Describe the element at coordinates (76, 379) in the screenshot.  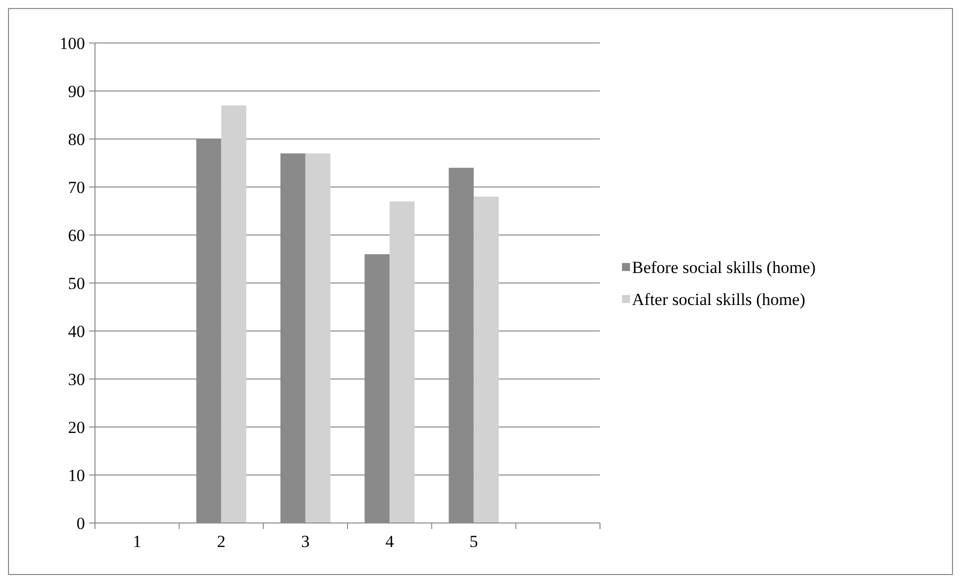
I see `y-tick-label: 30` at that location.